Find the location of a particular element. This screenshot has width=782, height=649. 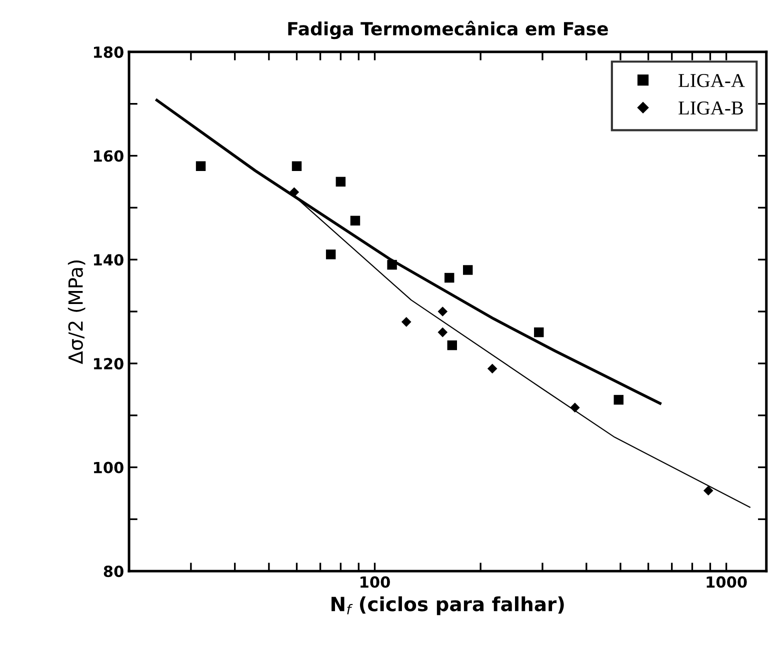

x-tick-label: 1000 is located at coordinates (726, 582).